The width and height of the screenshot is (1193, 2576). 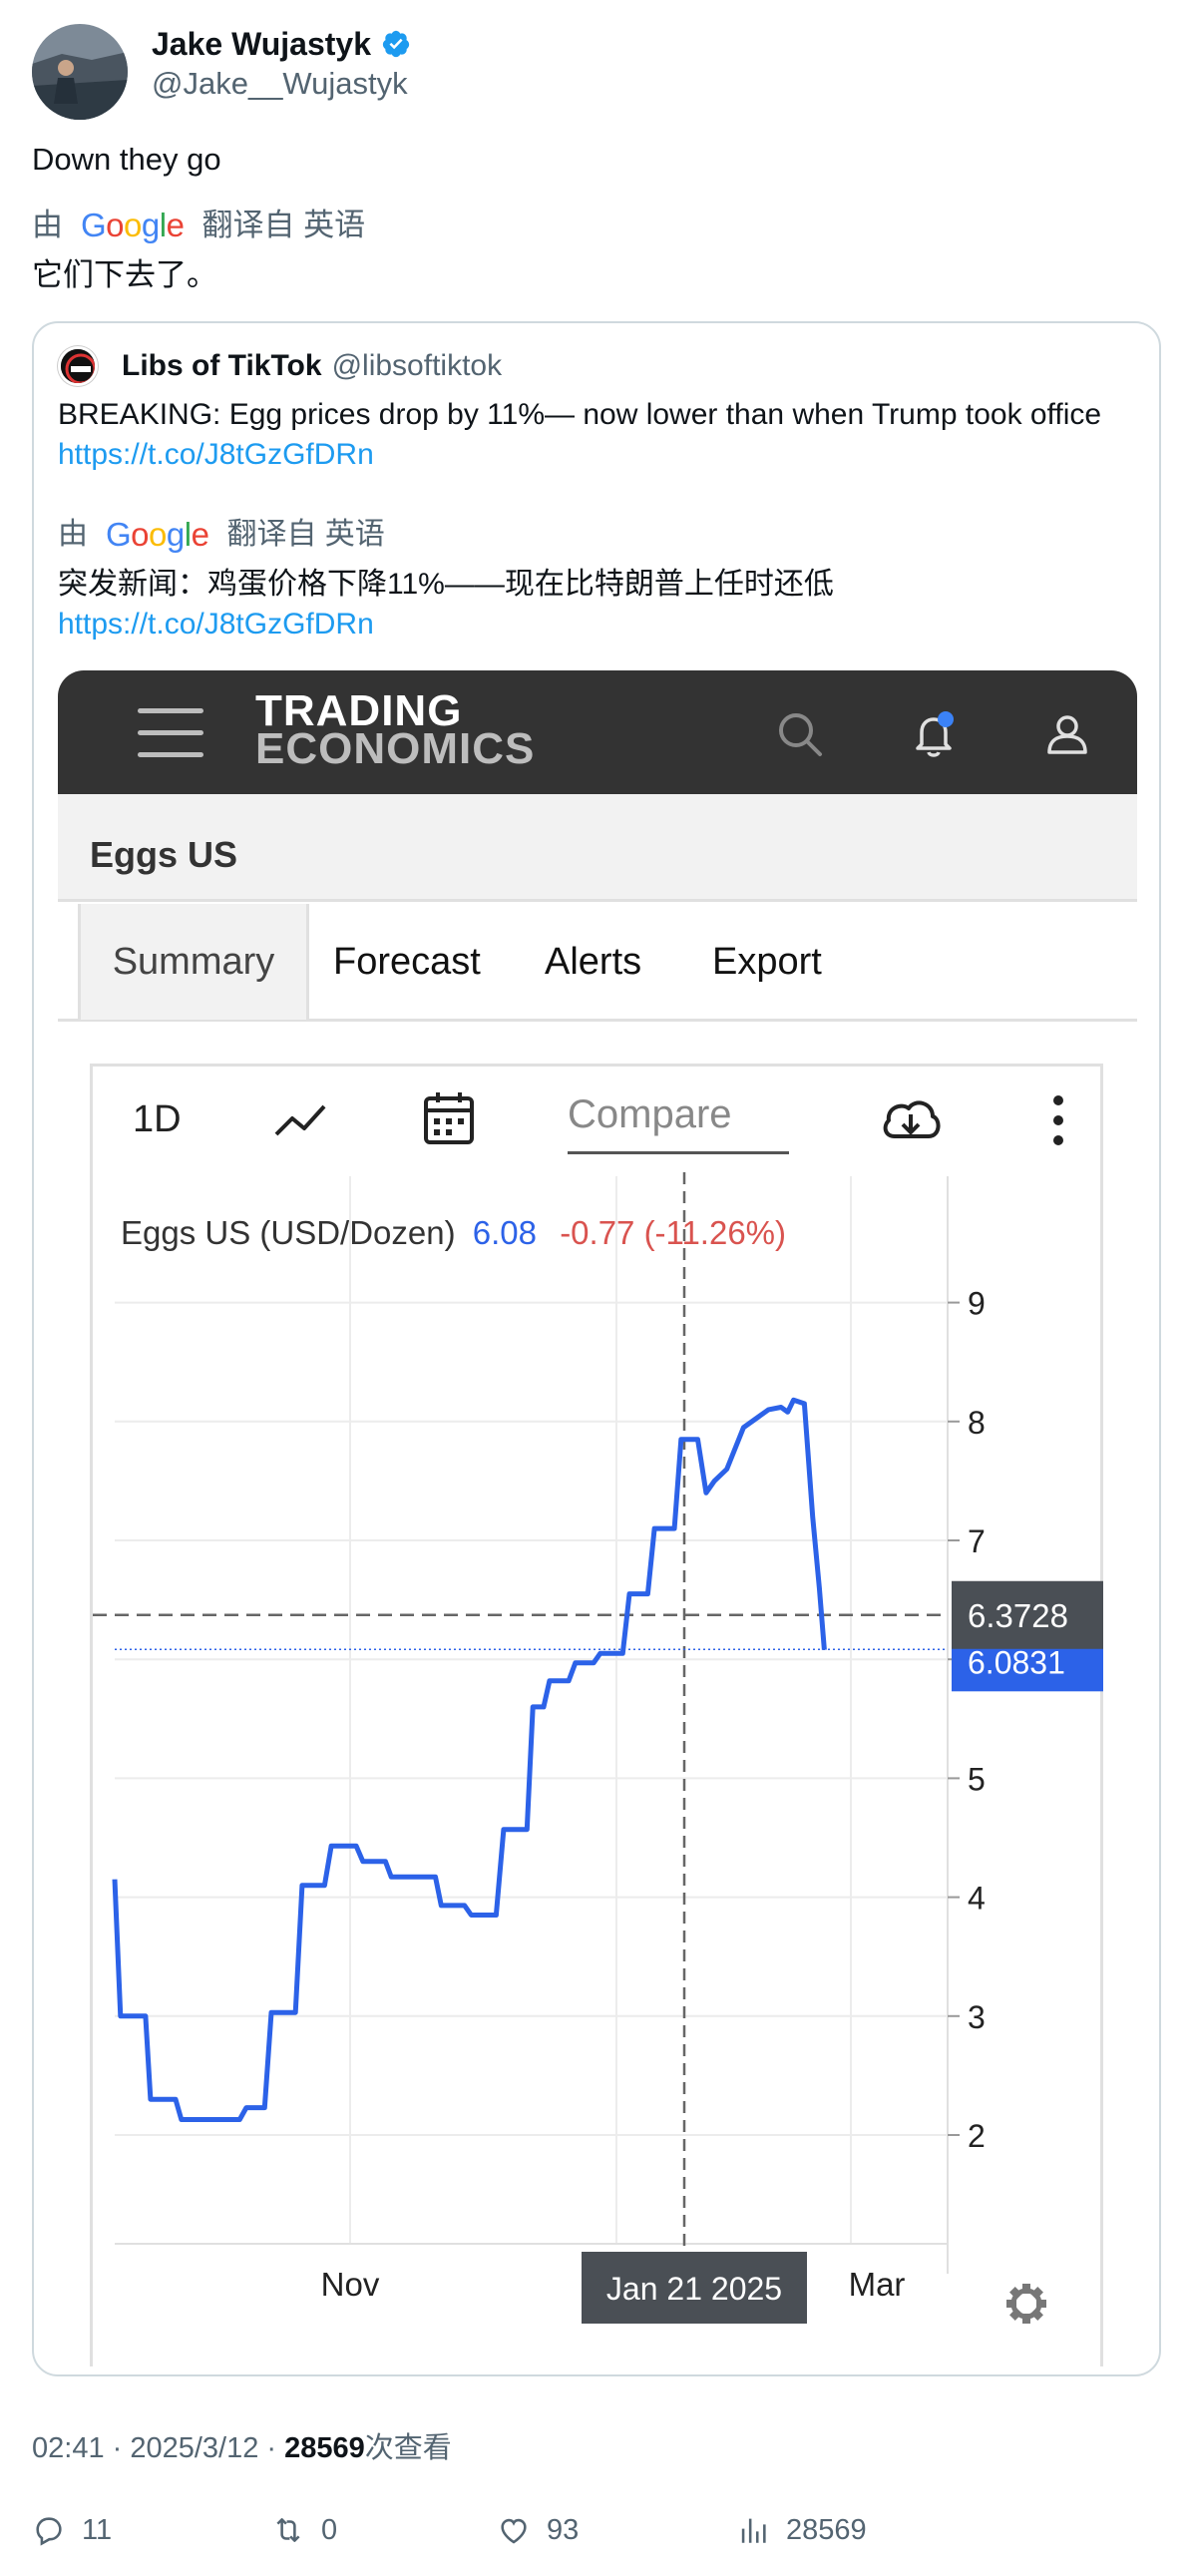 What do you see at coordinates (124, 274) in the screenshot?
I see `translated-text: 它们下去了。` at bounding box center [124, 274].